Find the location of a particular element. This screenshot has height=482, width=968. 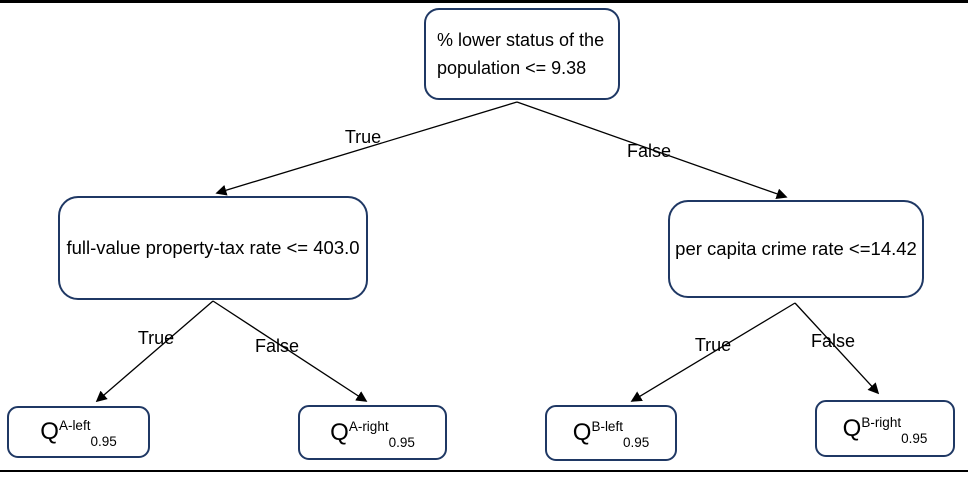

branch-node-a: full-value property-tax rate <= 403.0 is located at coordinates (213, 248).